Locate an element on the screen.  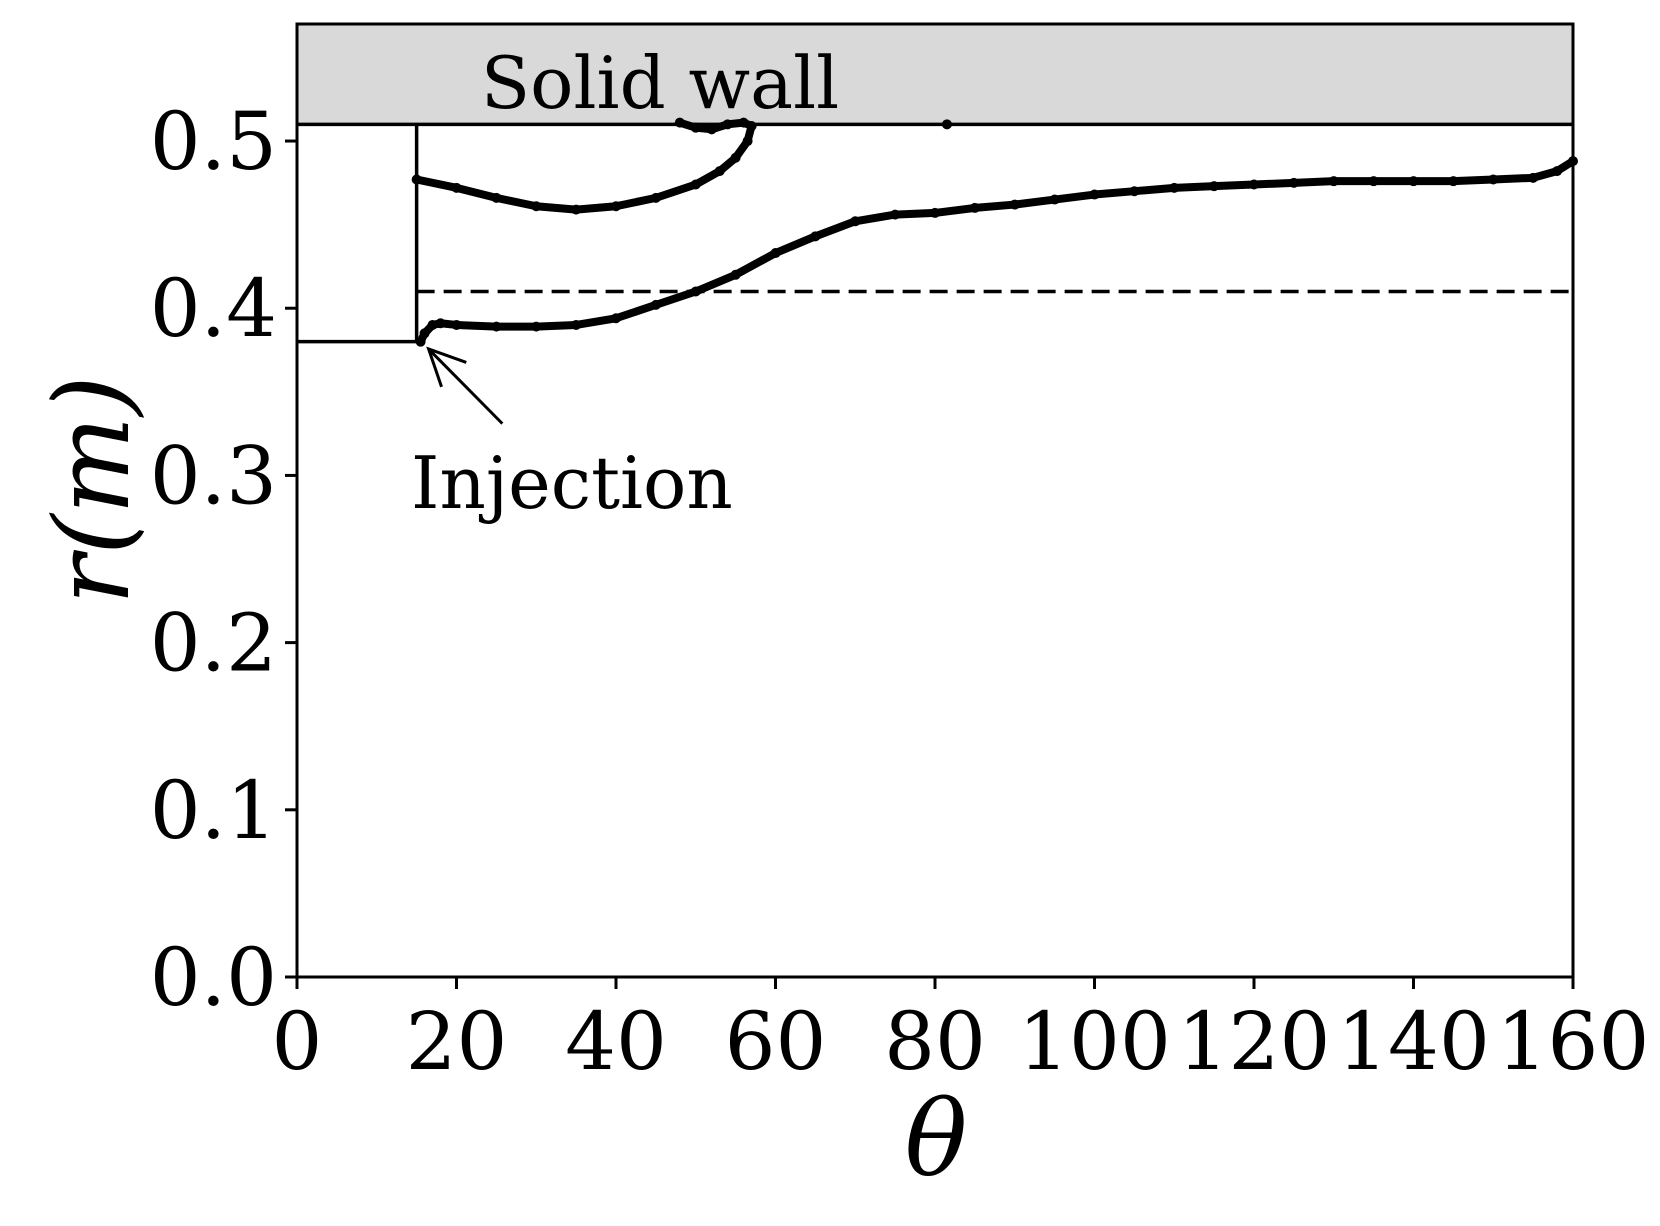
series-layer is located at coordinates (994, 232).